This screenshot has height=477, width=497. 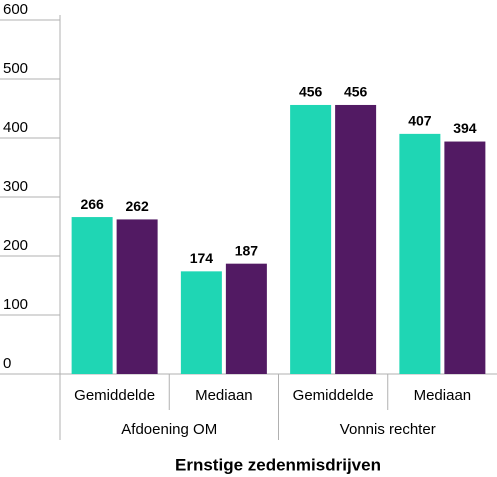 I want to click on y-tick-label: 100, so click(x=15, y=304).